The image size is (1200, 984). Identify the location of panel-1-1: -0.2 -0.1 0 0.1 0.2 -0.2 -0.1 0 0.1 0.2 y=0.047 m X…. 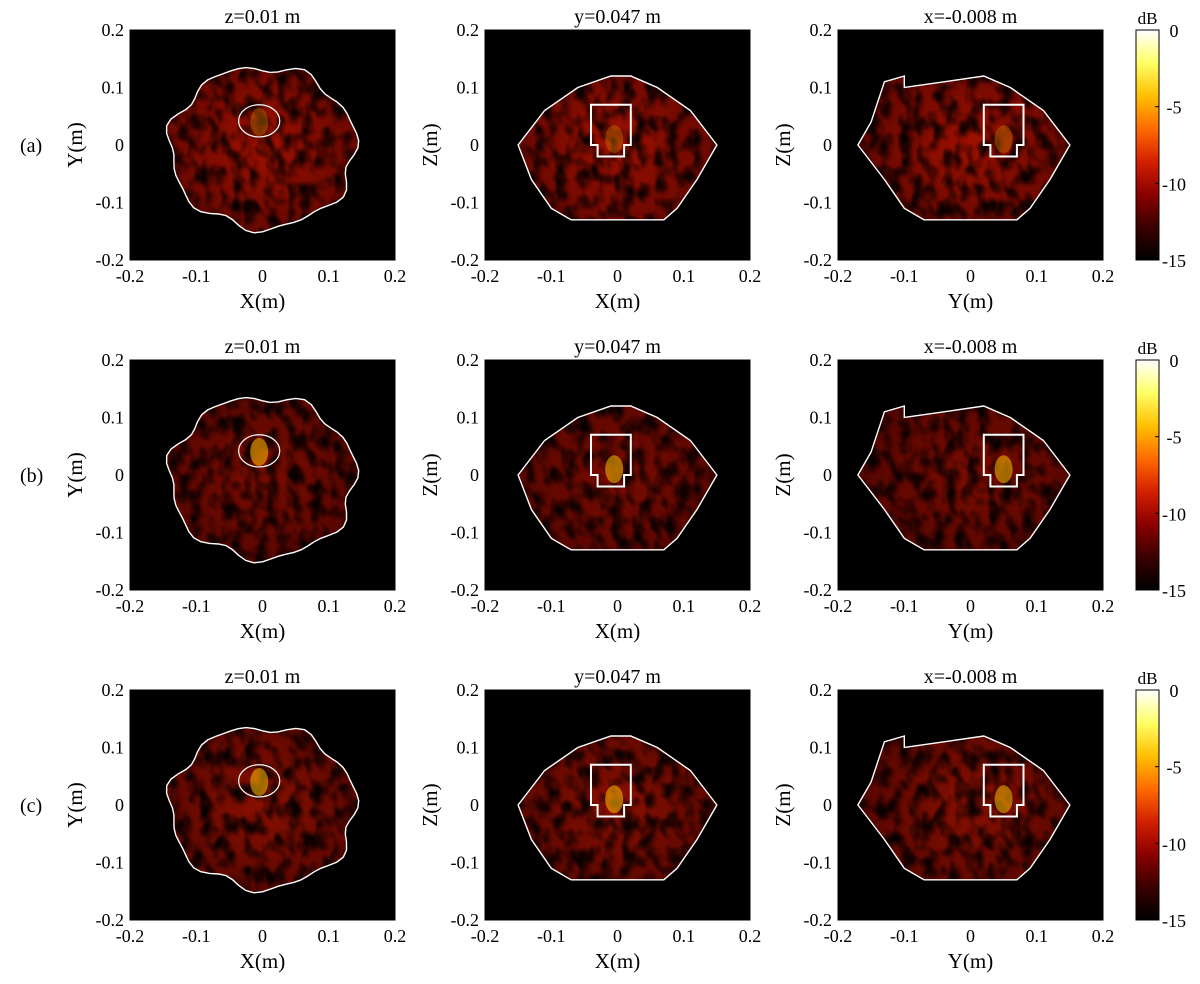
(589, 489).